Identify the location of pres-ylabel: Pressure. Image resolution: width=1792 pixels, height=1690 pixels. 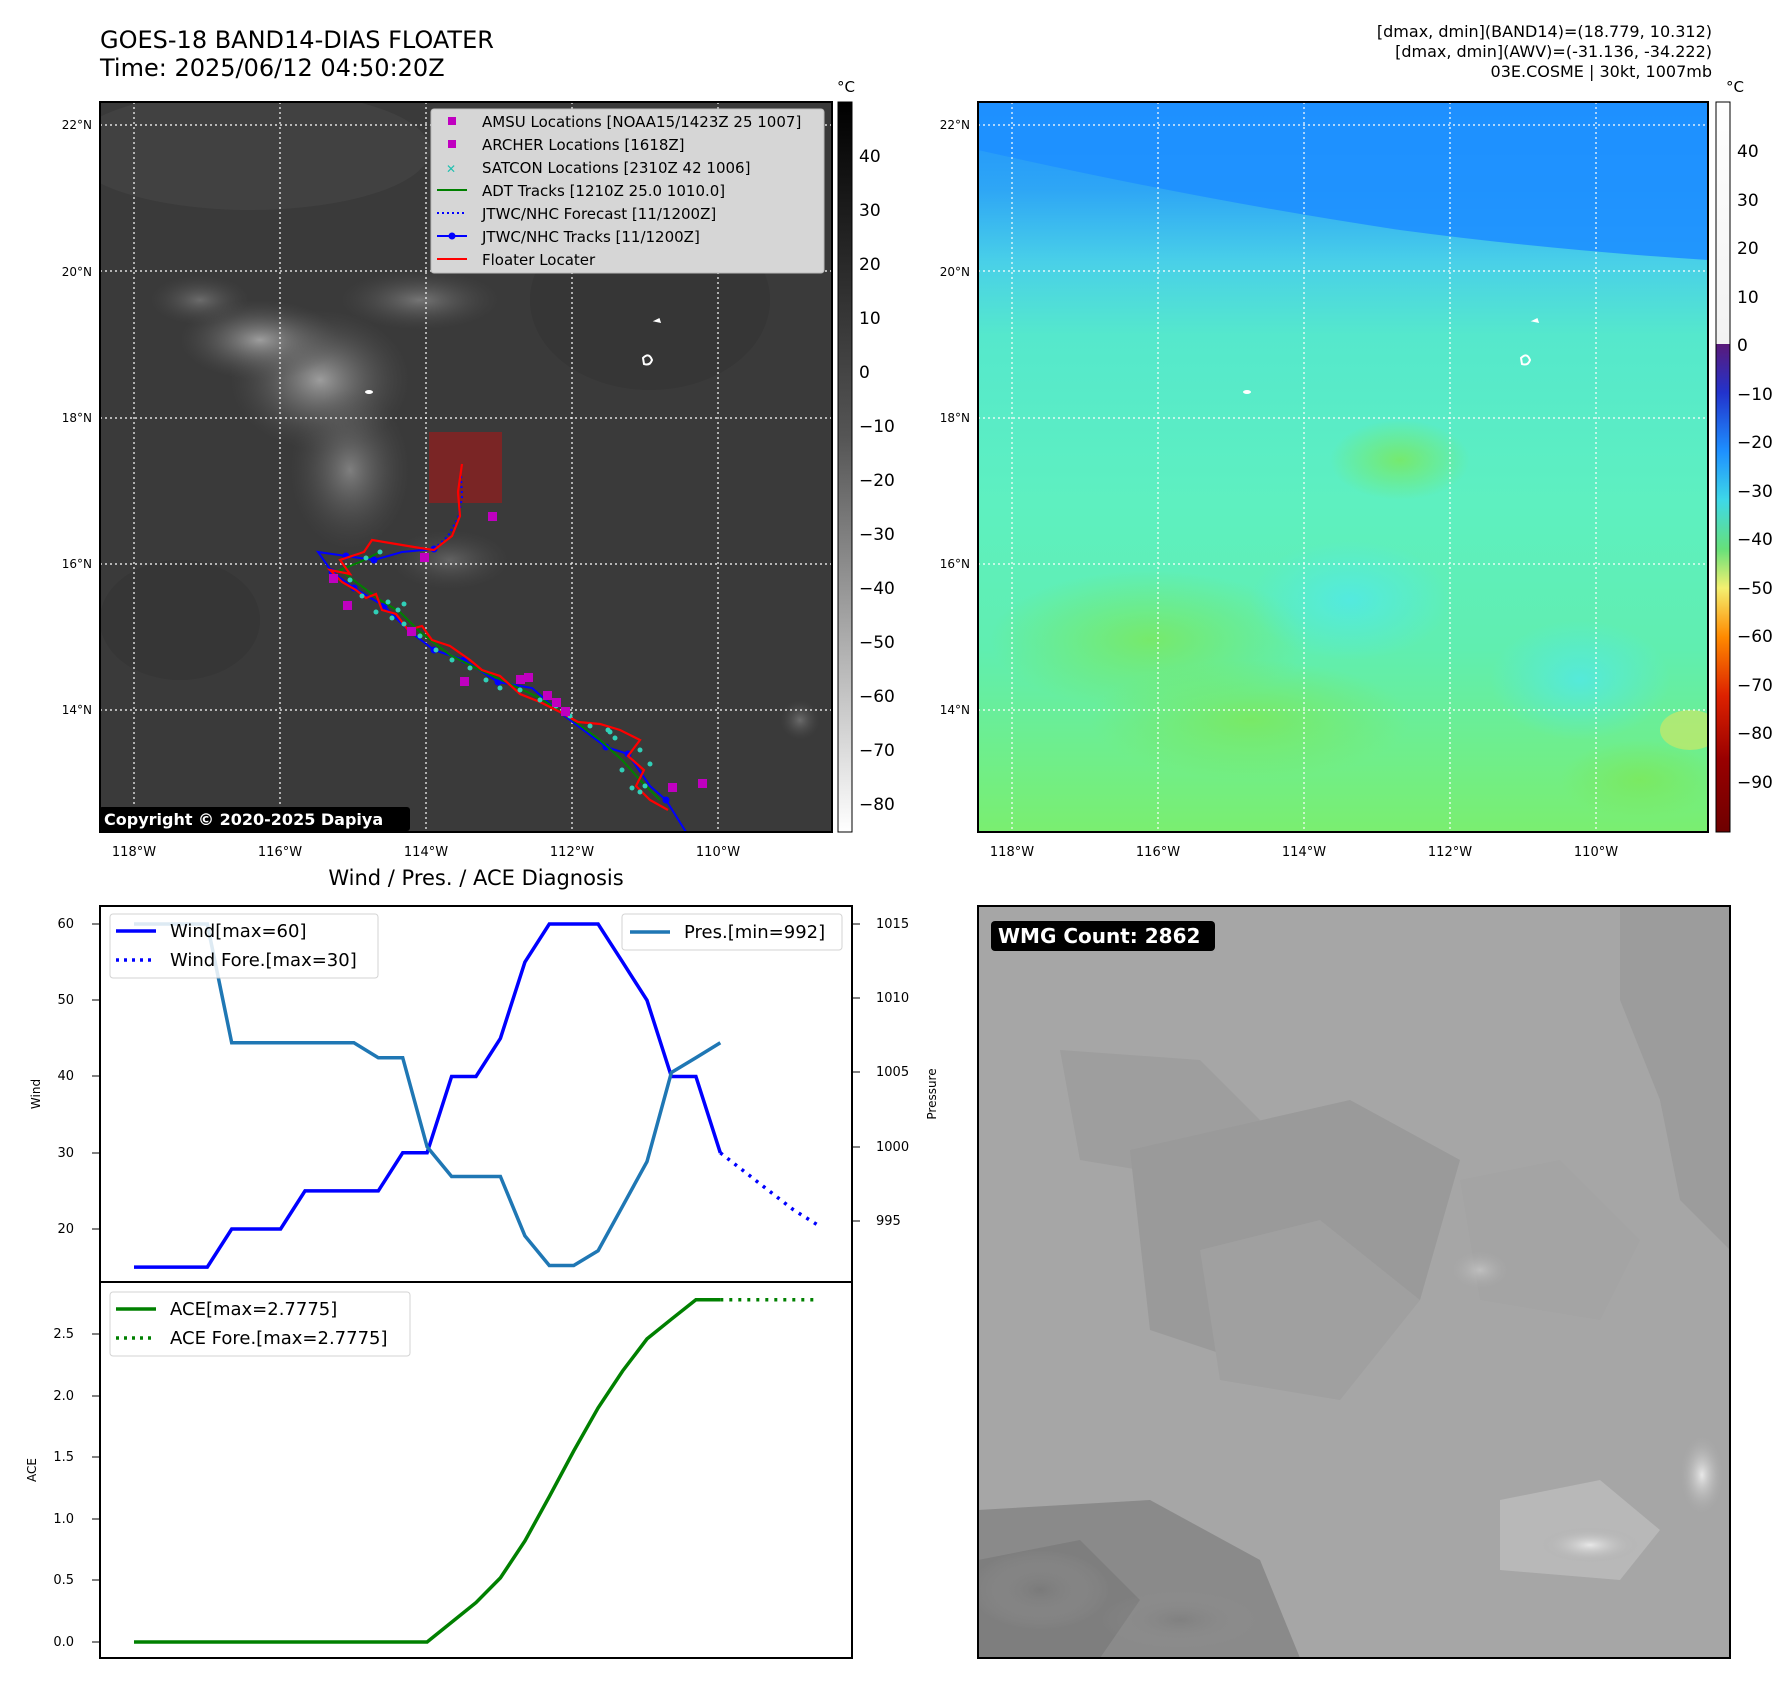
(932, 1093).